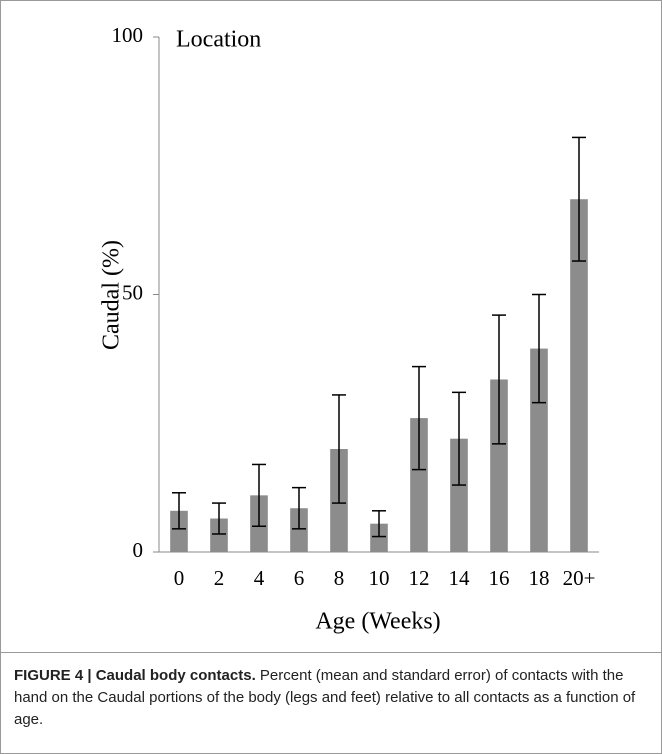 The height and width of the screenshot is (754, 662). What do you see at coordinates (499, 578) in the screenshot?
I see `x-tick-label: 16` at bounding box center [499, 578].